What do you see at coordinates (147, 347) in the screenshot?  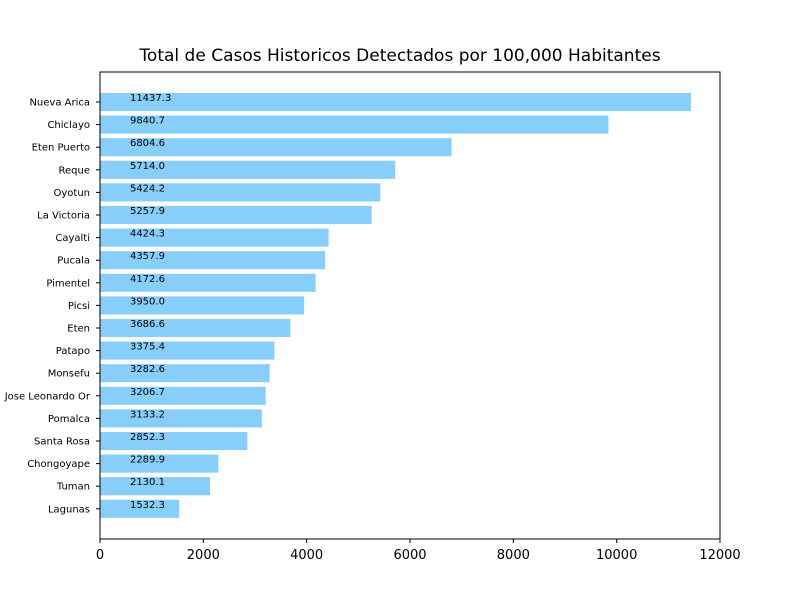 I see `value-label: 3375.4` at bounding box center [147, 347].